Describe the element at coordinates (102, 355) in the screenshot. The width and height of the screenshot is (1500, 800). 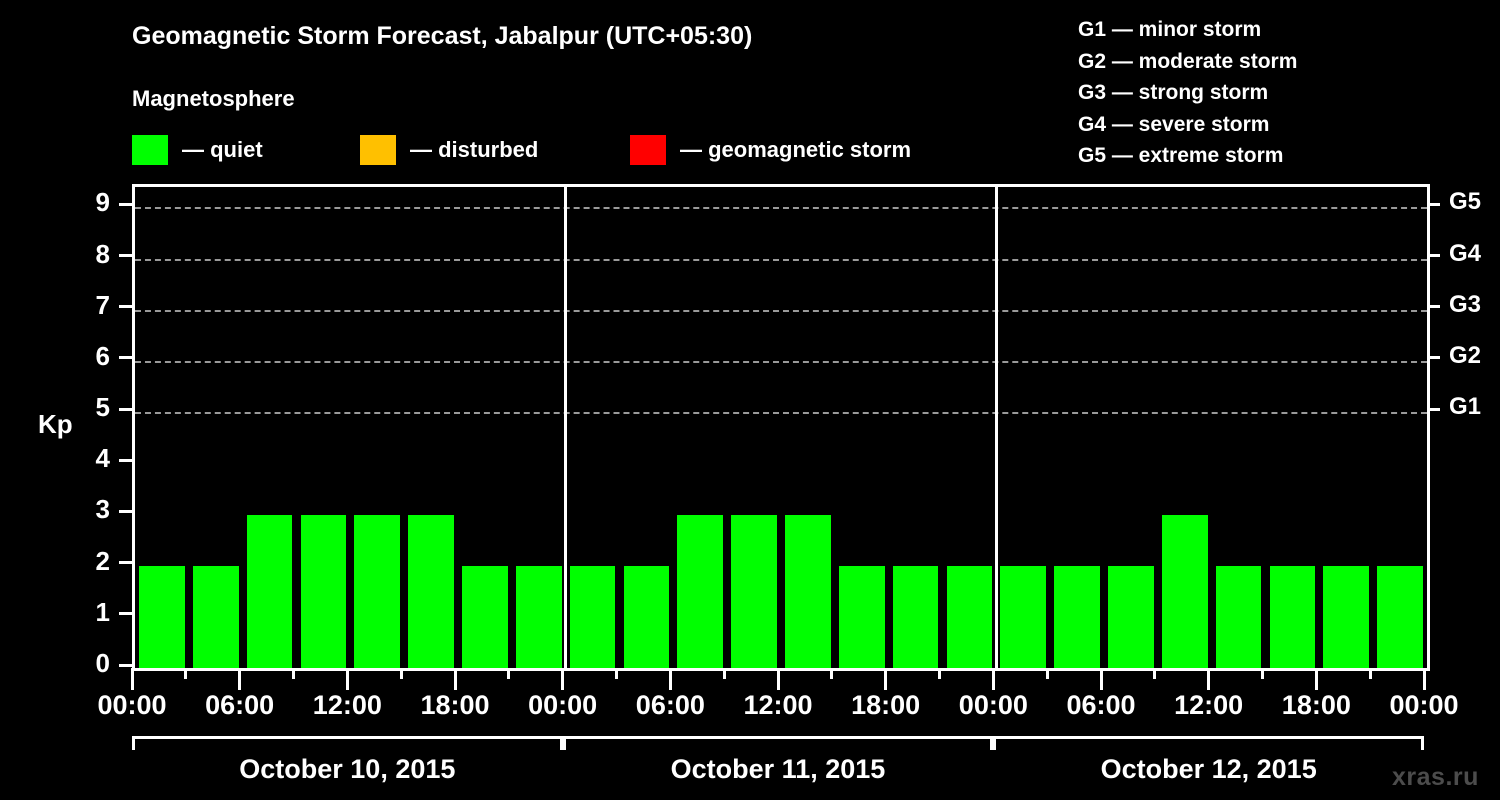
I see `y-axis-tick-label: 6` at that location.